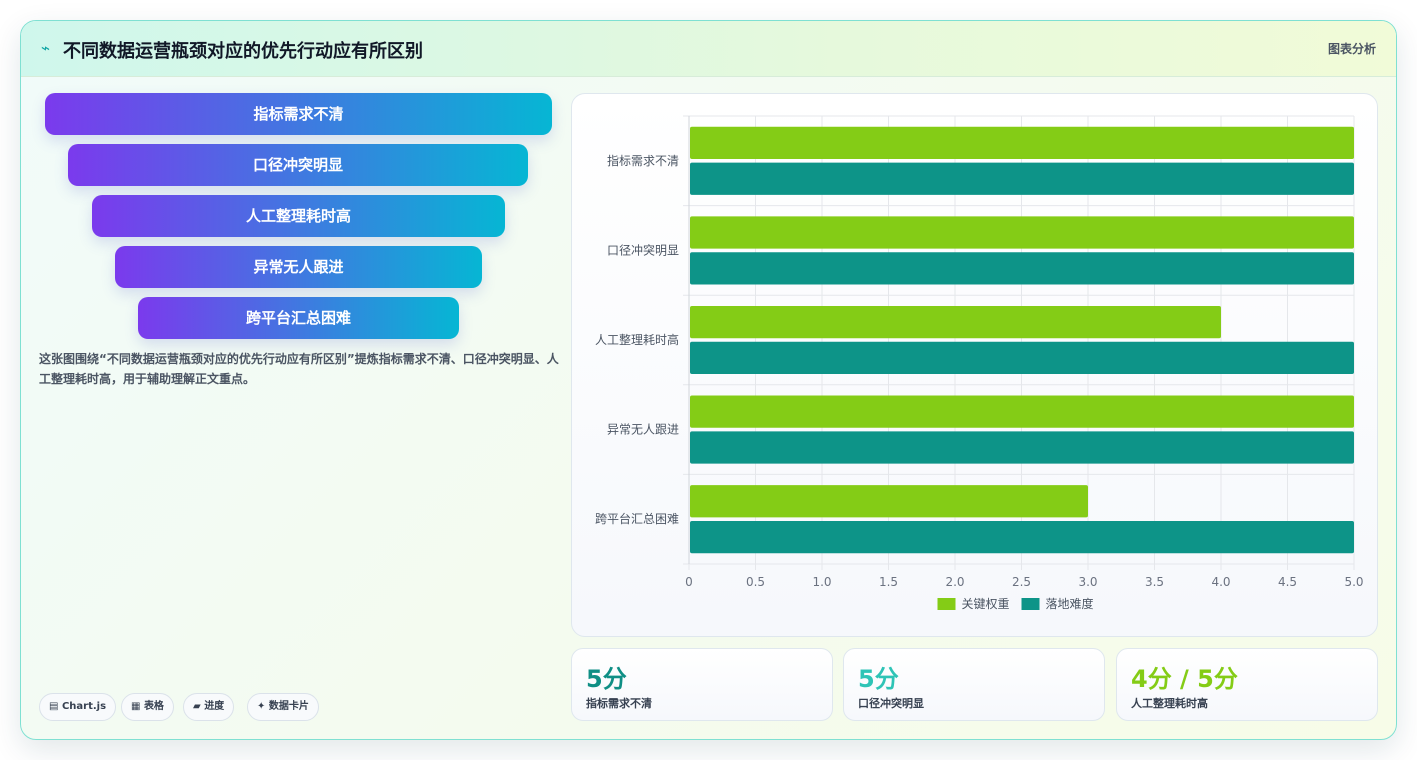  Describe the element at coordinates (1287, 582) in the screenshot. I see `x-tick-label: 4.5` at that location.